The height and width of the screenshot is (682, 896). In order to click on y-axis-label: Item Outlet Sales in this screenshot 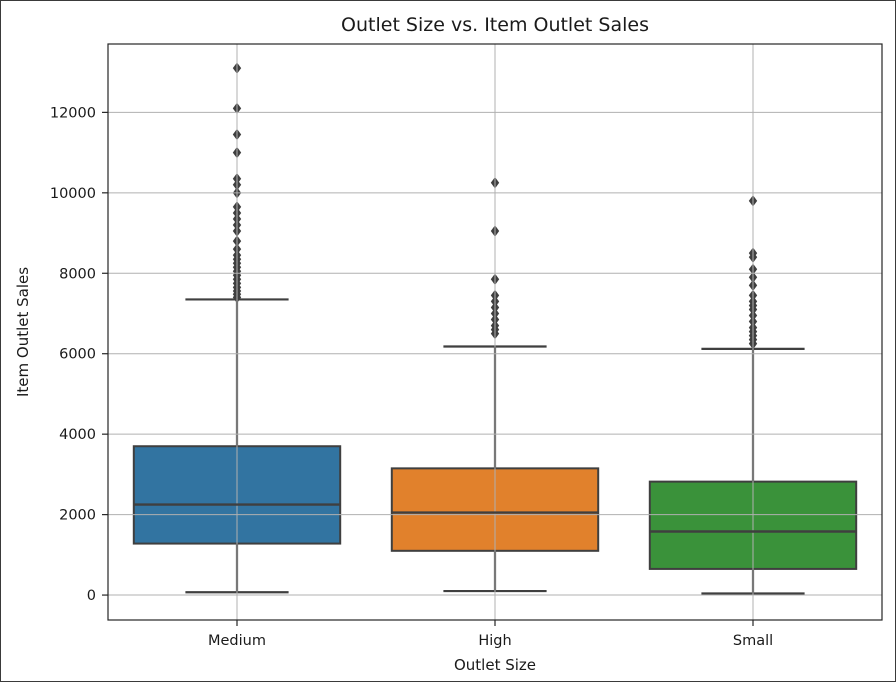, I will do `click(23, 332)`.